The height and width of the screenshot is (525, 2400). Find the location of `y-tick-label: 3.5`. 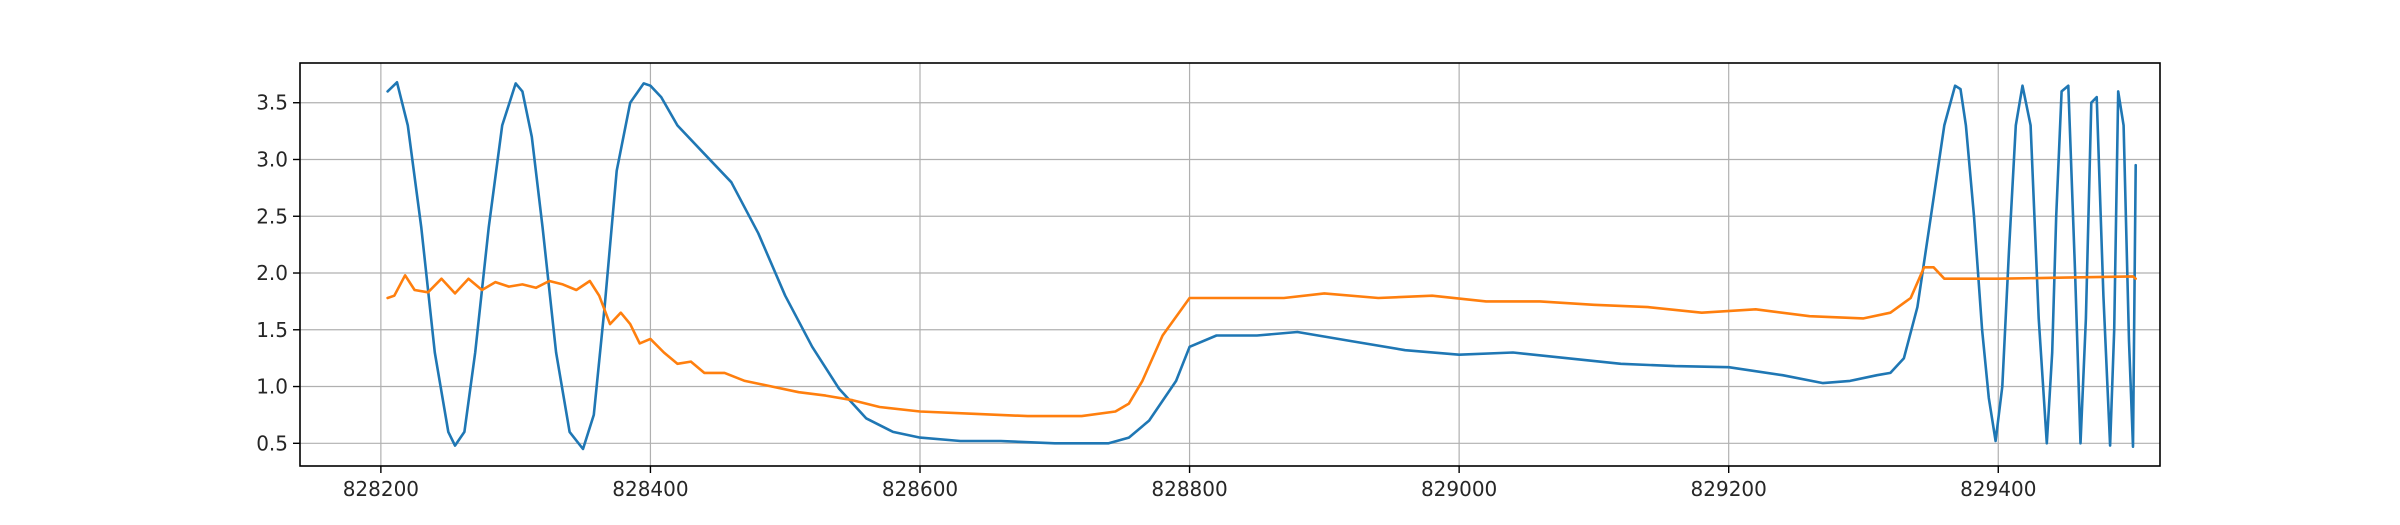

y-tick-label: 3.5 is located at coordinates (272, 103).